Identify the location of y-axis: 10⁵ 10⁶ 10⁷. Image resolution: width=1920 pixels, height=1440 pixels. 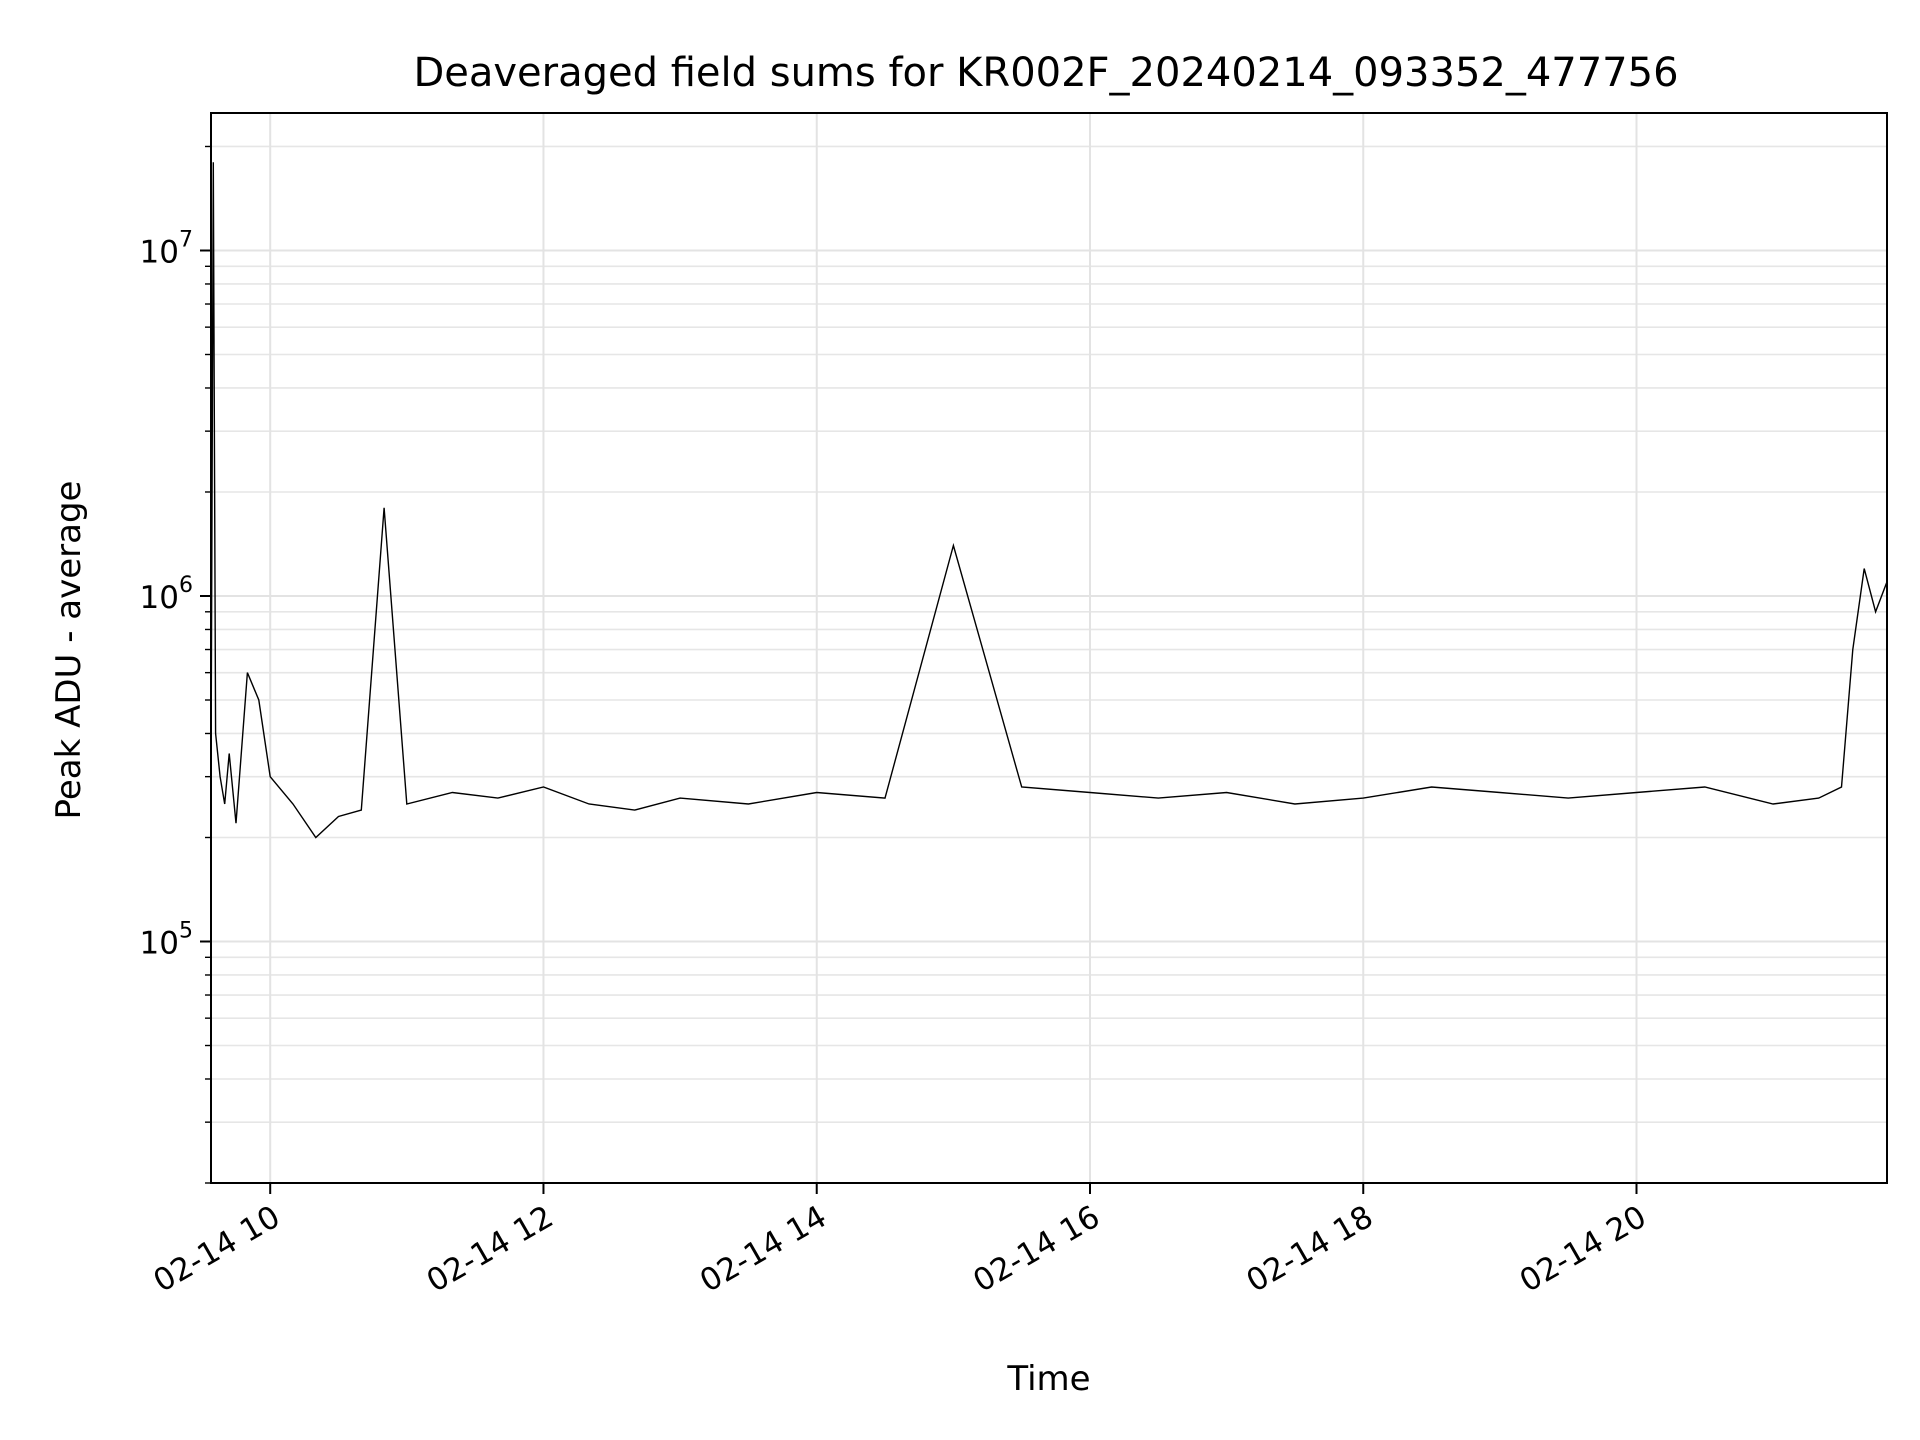
(175, 664).